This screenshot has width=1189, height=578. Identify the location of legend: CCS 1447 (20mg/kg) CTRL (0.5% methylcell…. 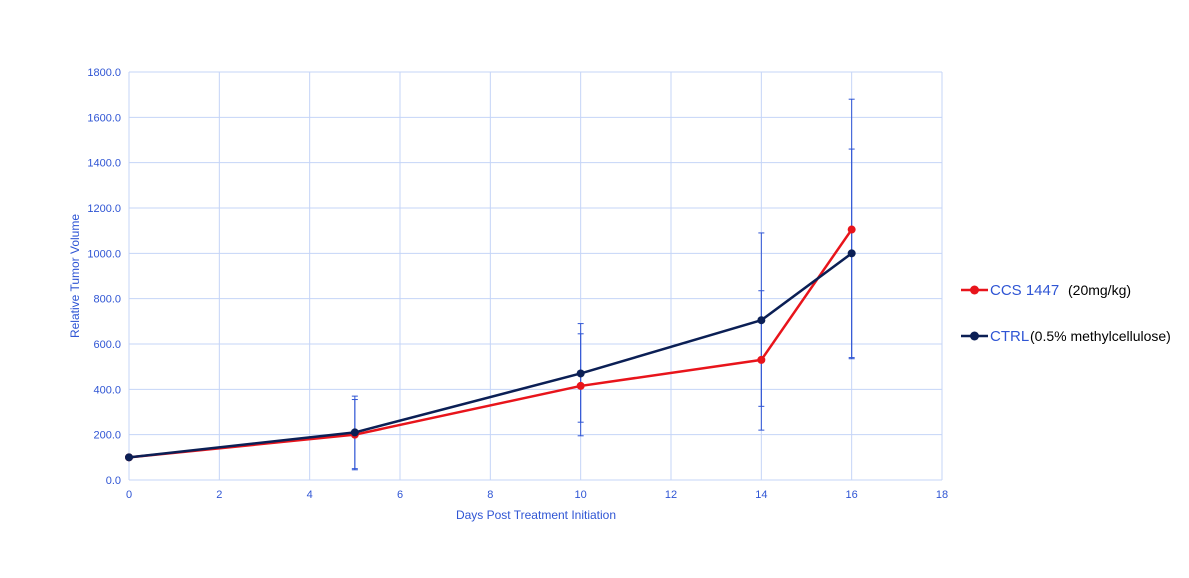
(1066, 313).